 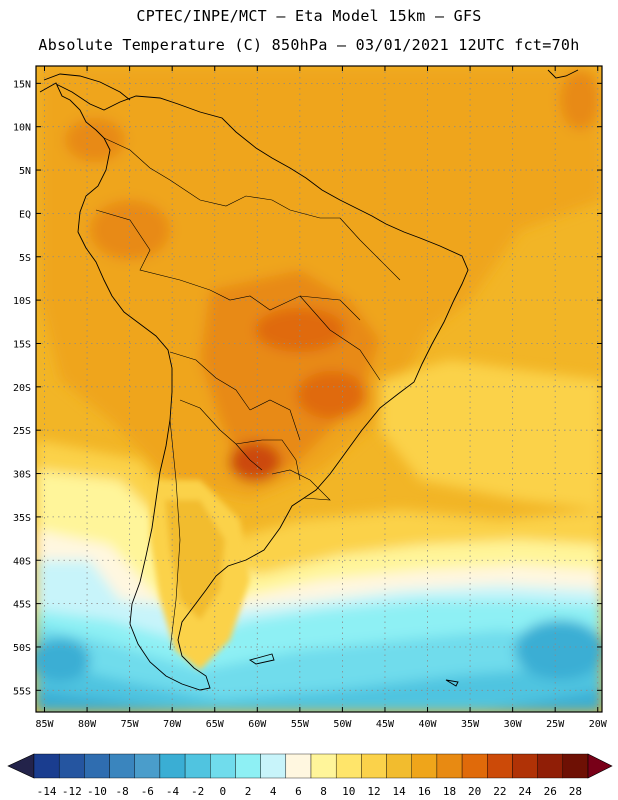 I want to click on legend-label: 22, so click(x=499, y=791).